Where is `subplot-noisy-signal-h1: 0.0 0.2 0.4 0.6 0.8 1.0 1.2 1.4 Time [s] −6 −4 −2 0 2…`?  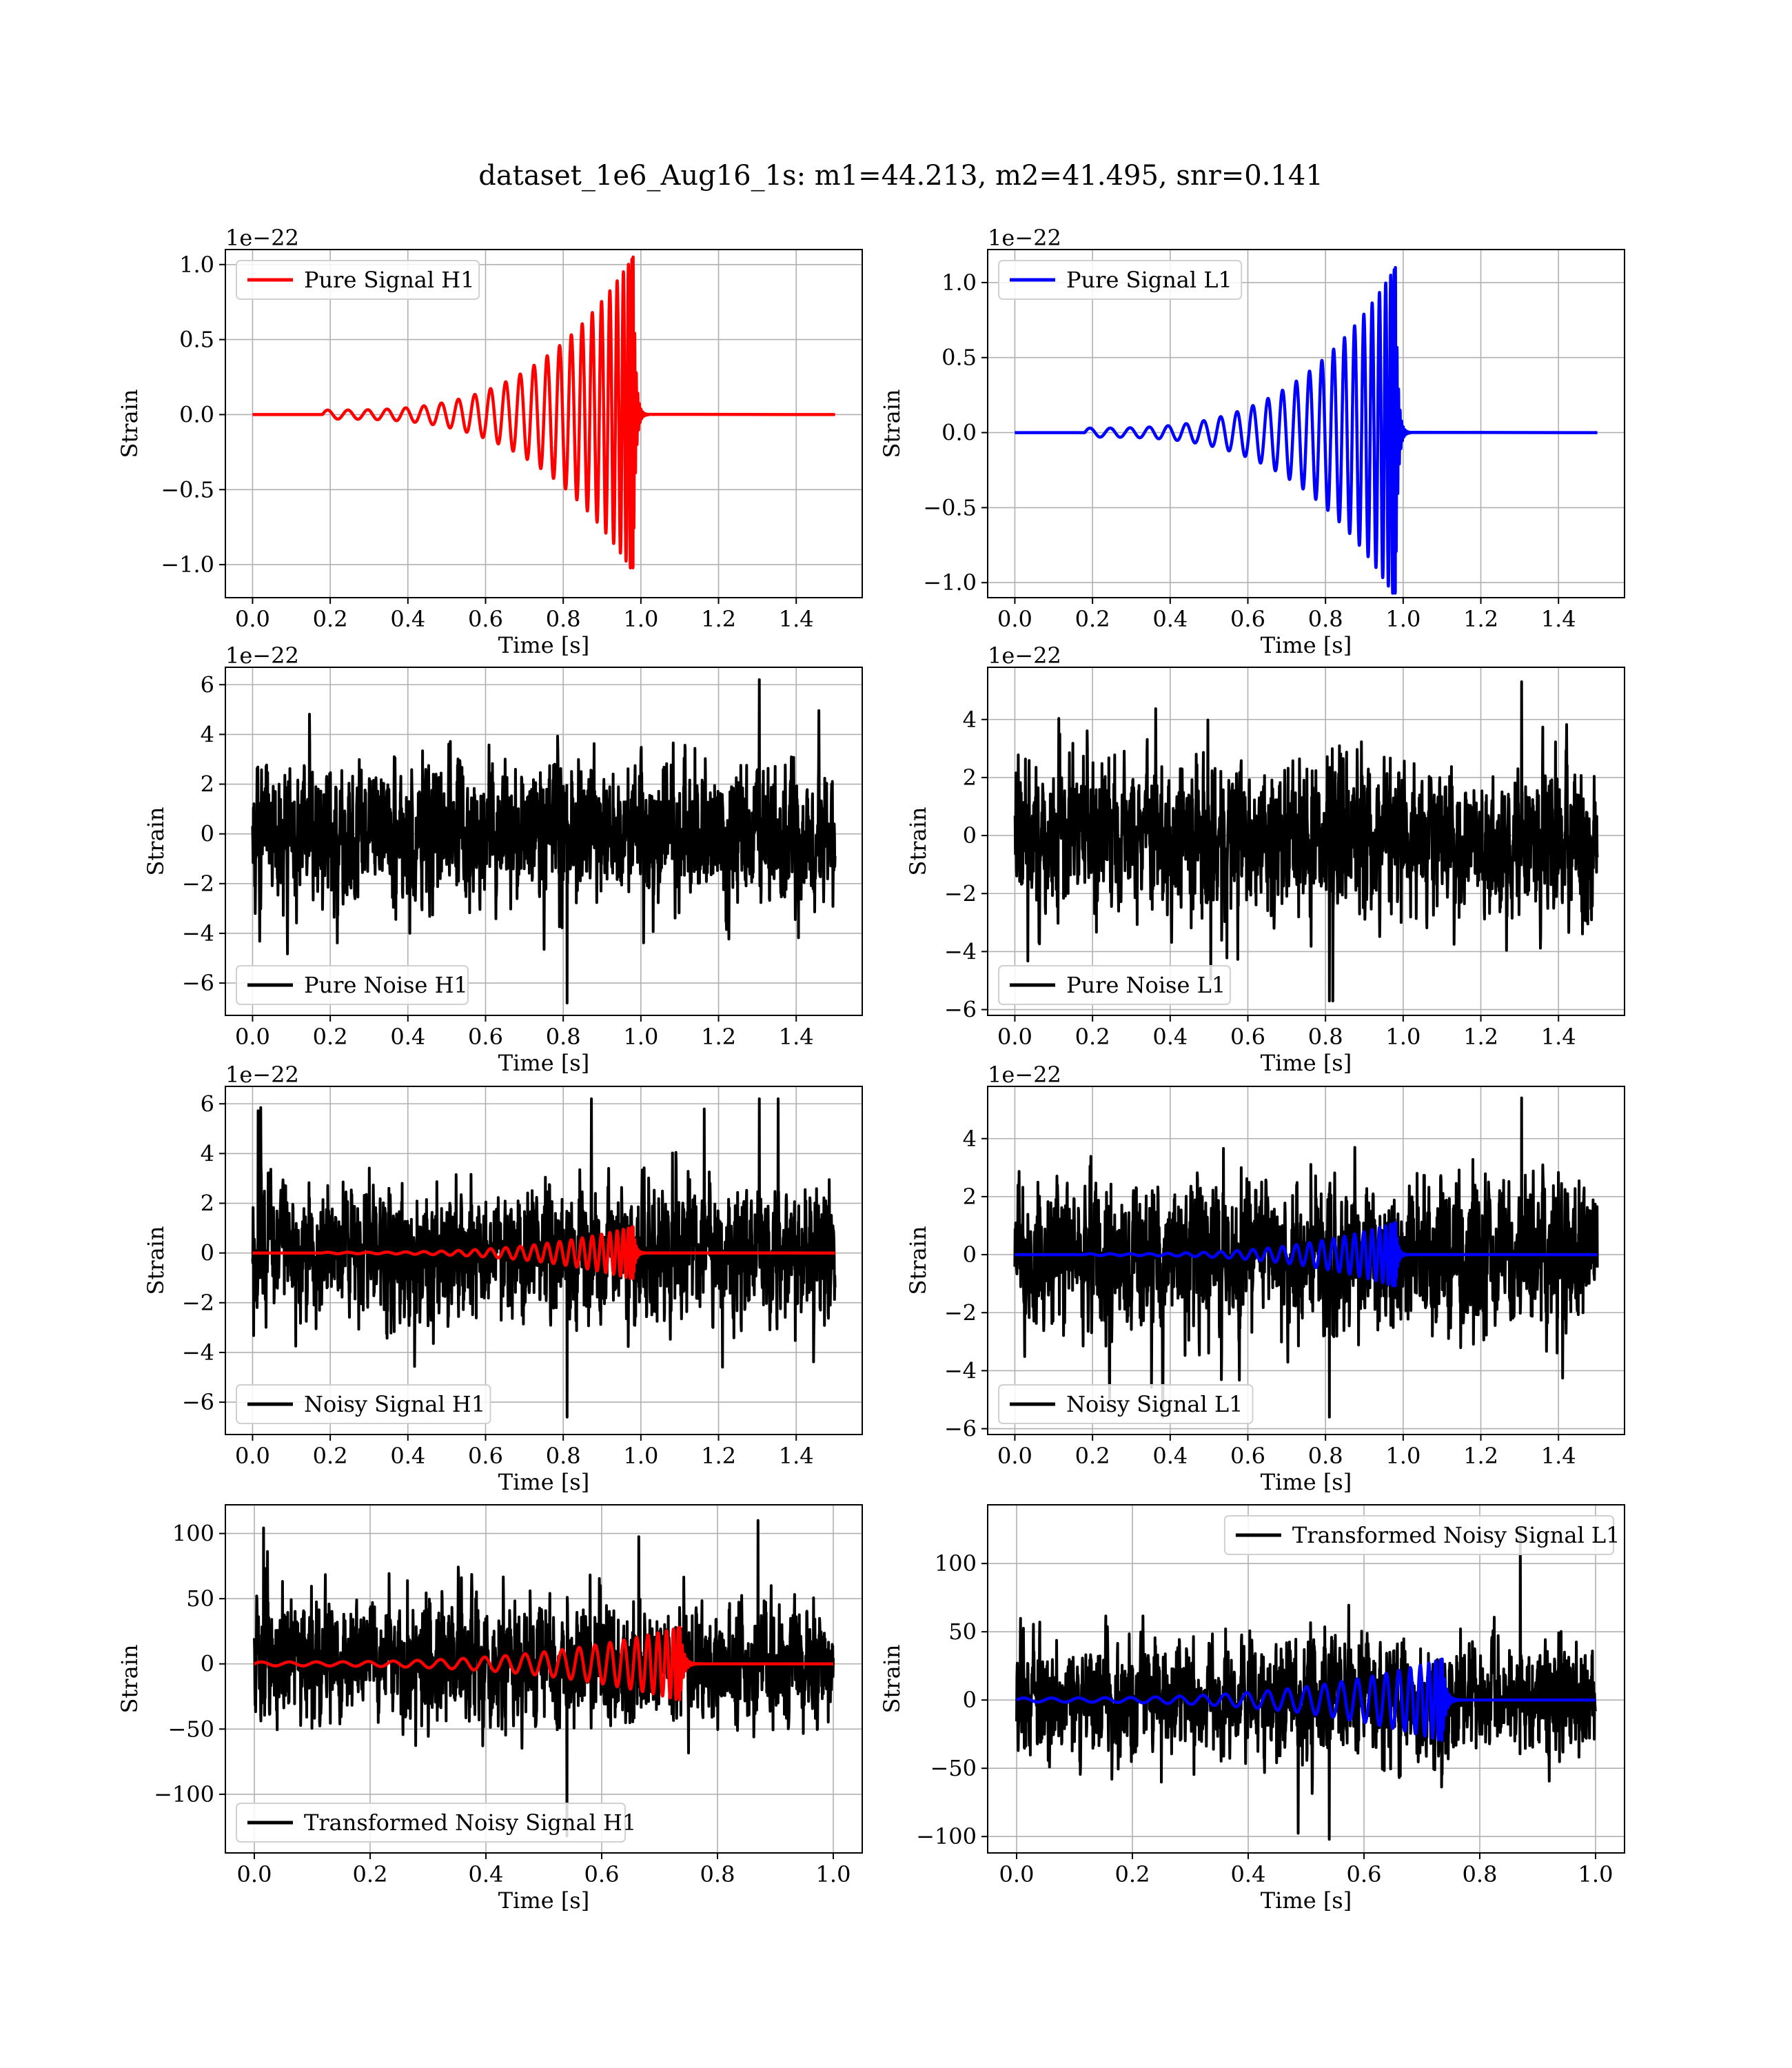 subplot-noisy-signal-h1: 0.0 0.2 0.4 0.6 0.8 1.0 1.2 1.4 Time [s] −6 −4 −2 0 2… is located at coordinates (503, 1278).